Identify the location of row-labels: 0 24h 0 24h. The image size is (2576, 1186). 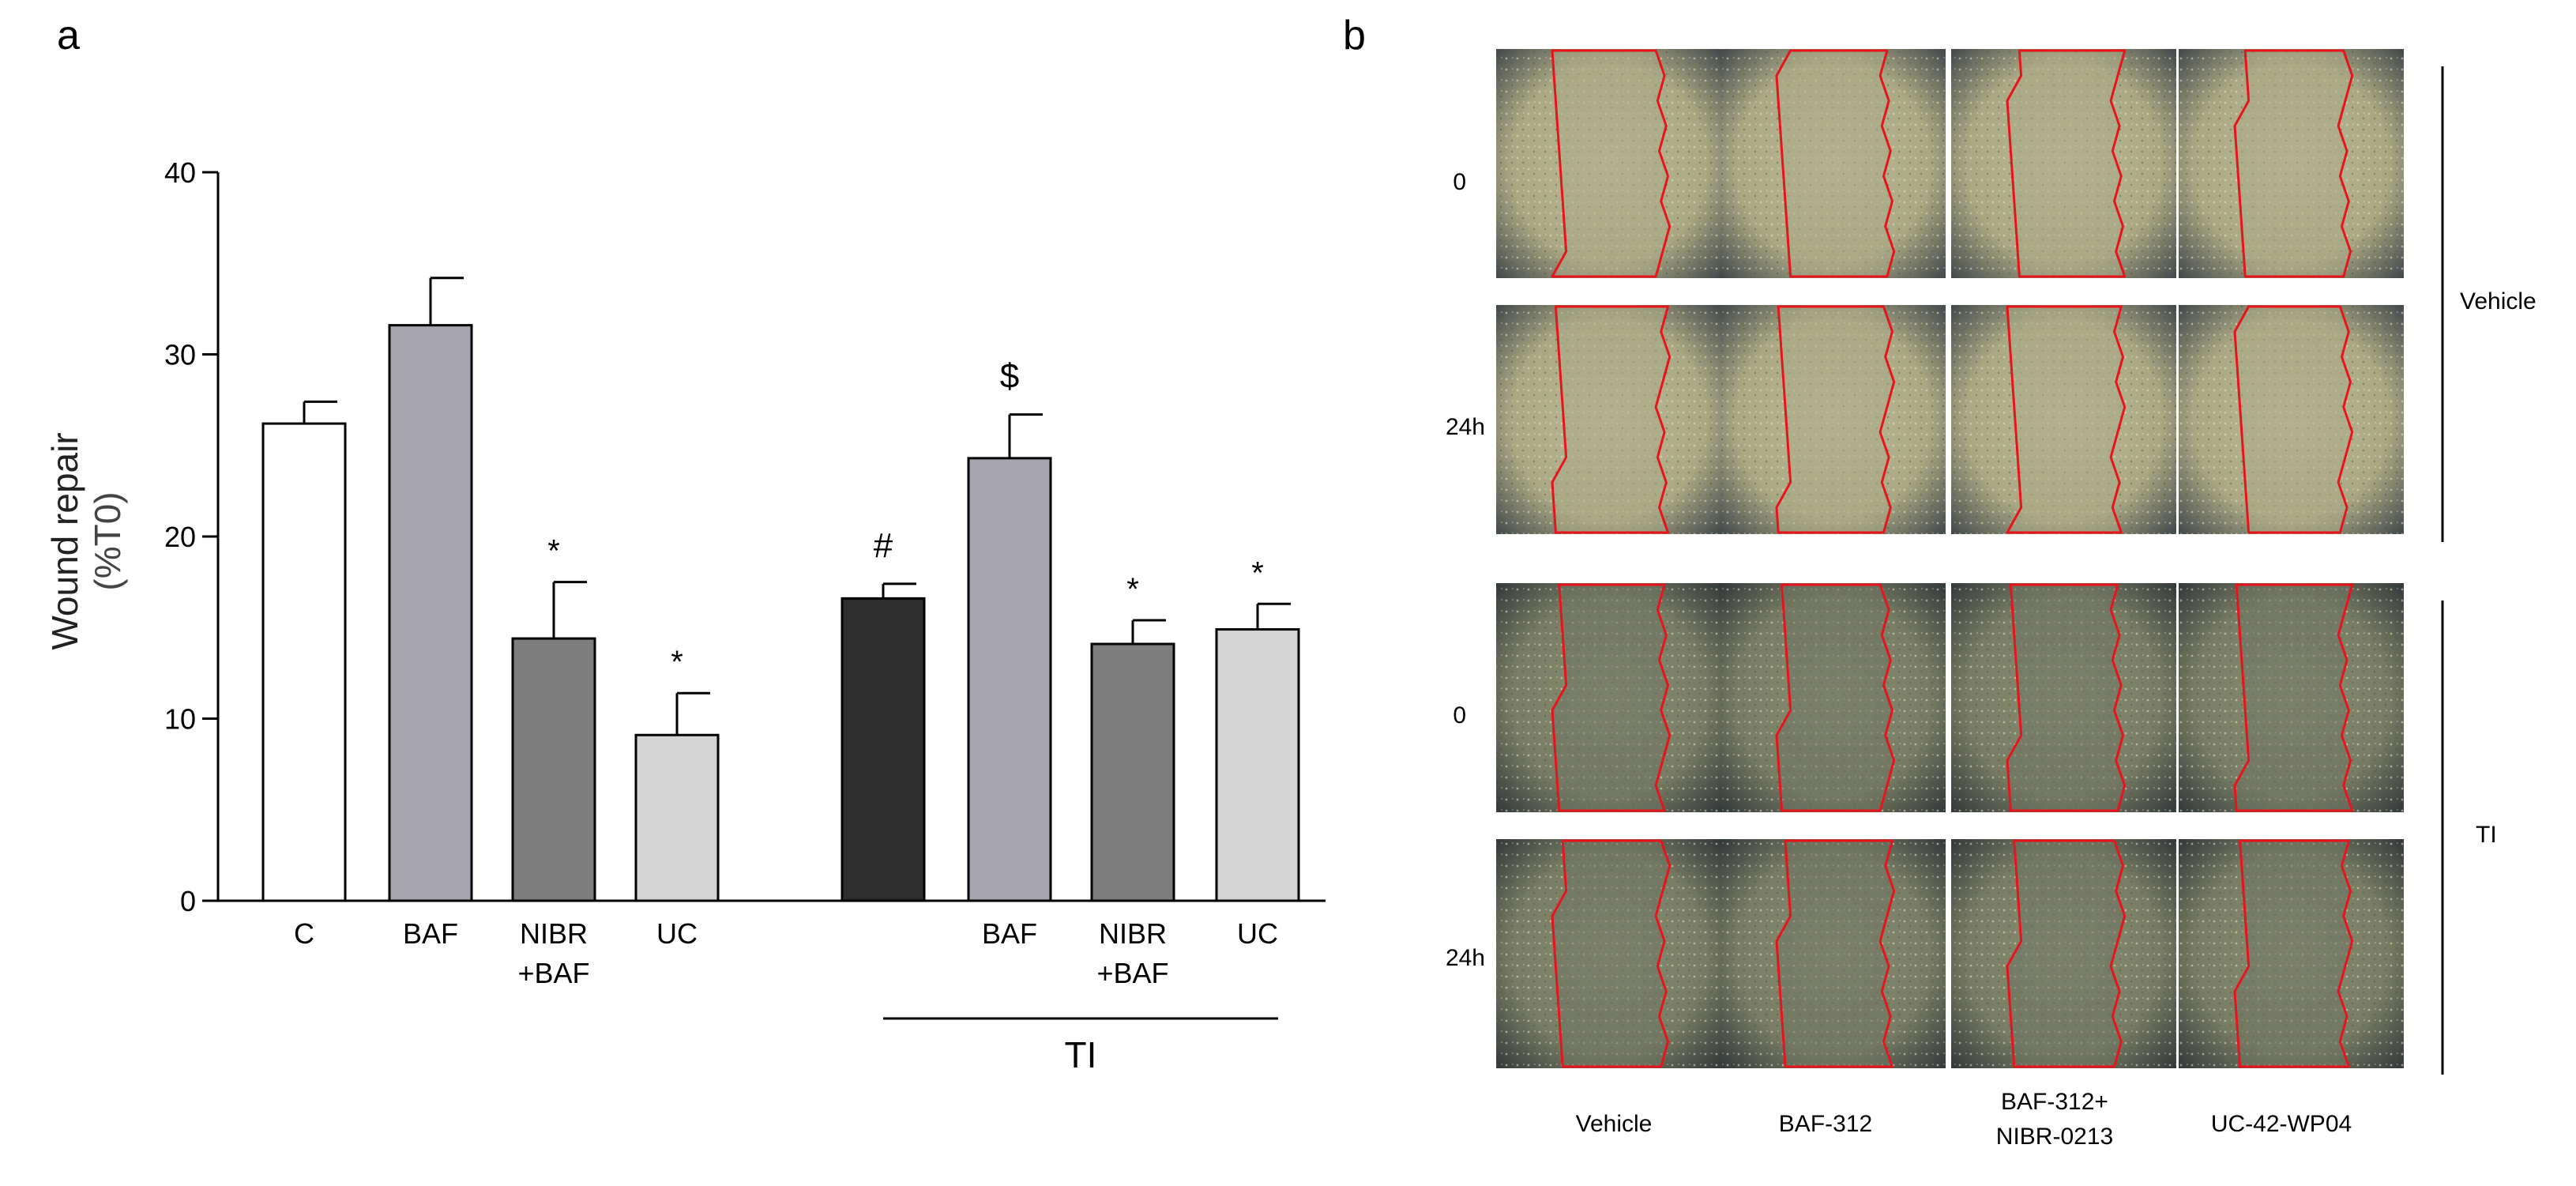
(1466, 570).